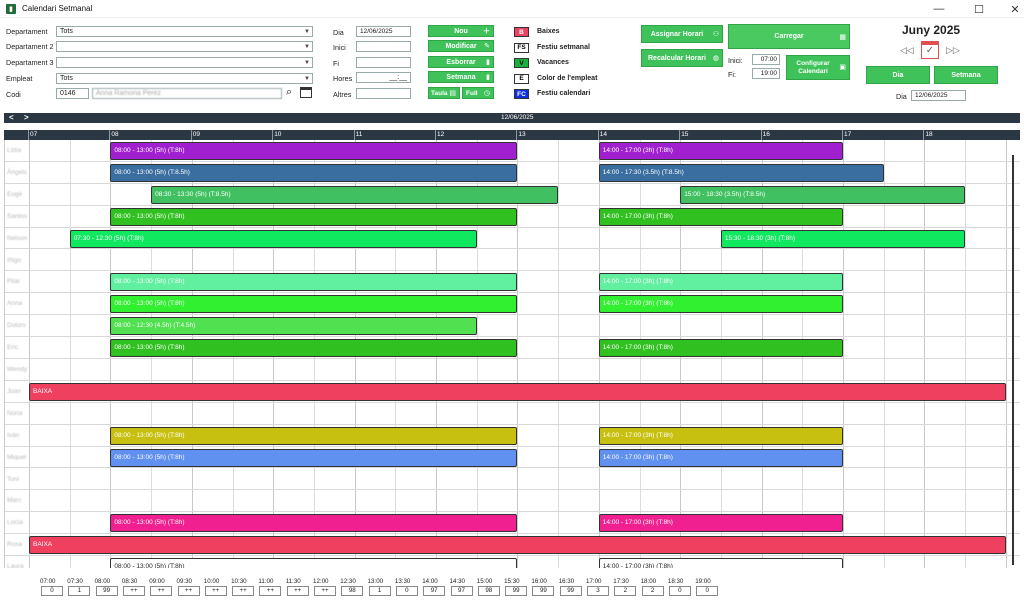 The width and height of the screenshot is (1024, 601). I want to click on view-dia-button: Dia, so click(898, 75).